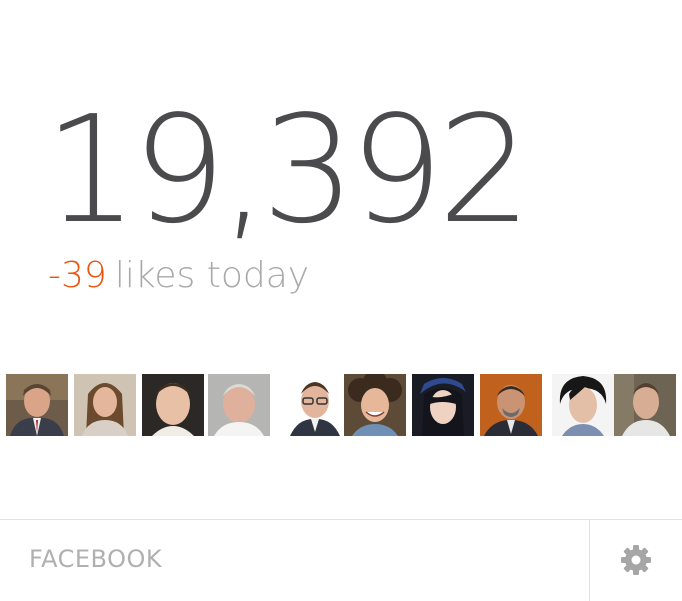 The image size is (682, 601). What do you see at coordinates (212, 275) in the screenshot?
I see `likes-change-label: likes today` at bounding box center [212, 275].